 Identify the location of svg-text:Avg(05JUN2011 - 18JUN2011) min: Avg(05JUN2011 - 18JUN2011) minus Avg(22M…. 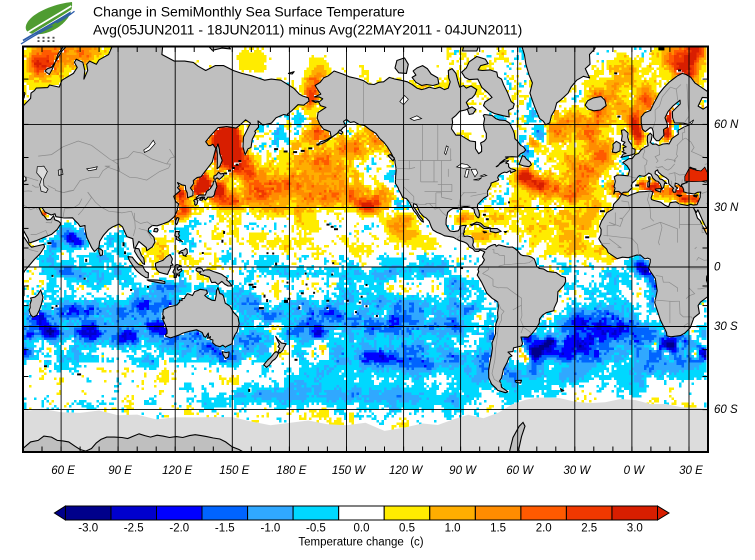
(307, 30).